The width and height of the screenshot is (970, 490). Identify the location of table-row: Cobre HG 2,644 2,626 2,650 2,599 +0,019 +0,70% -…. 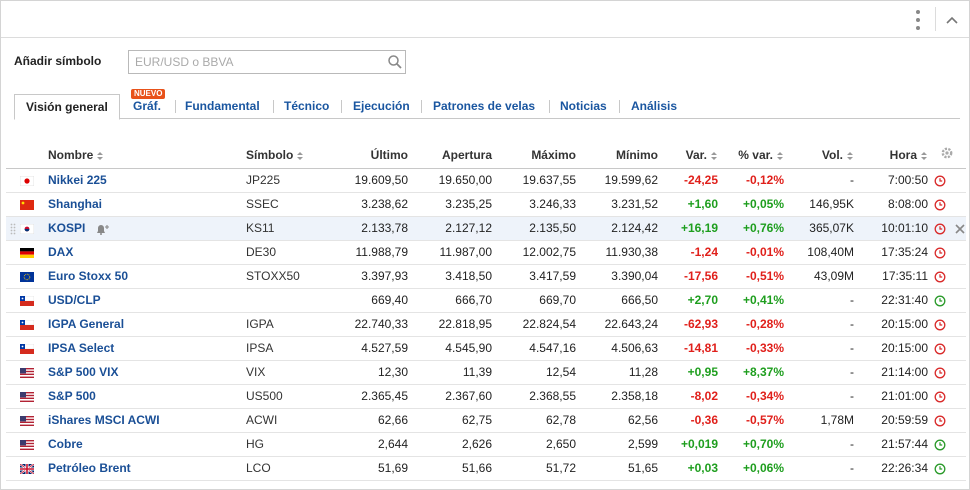
(486, 444).